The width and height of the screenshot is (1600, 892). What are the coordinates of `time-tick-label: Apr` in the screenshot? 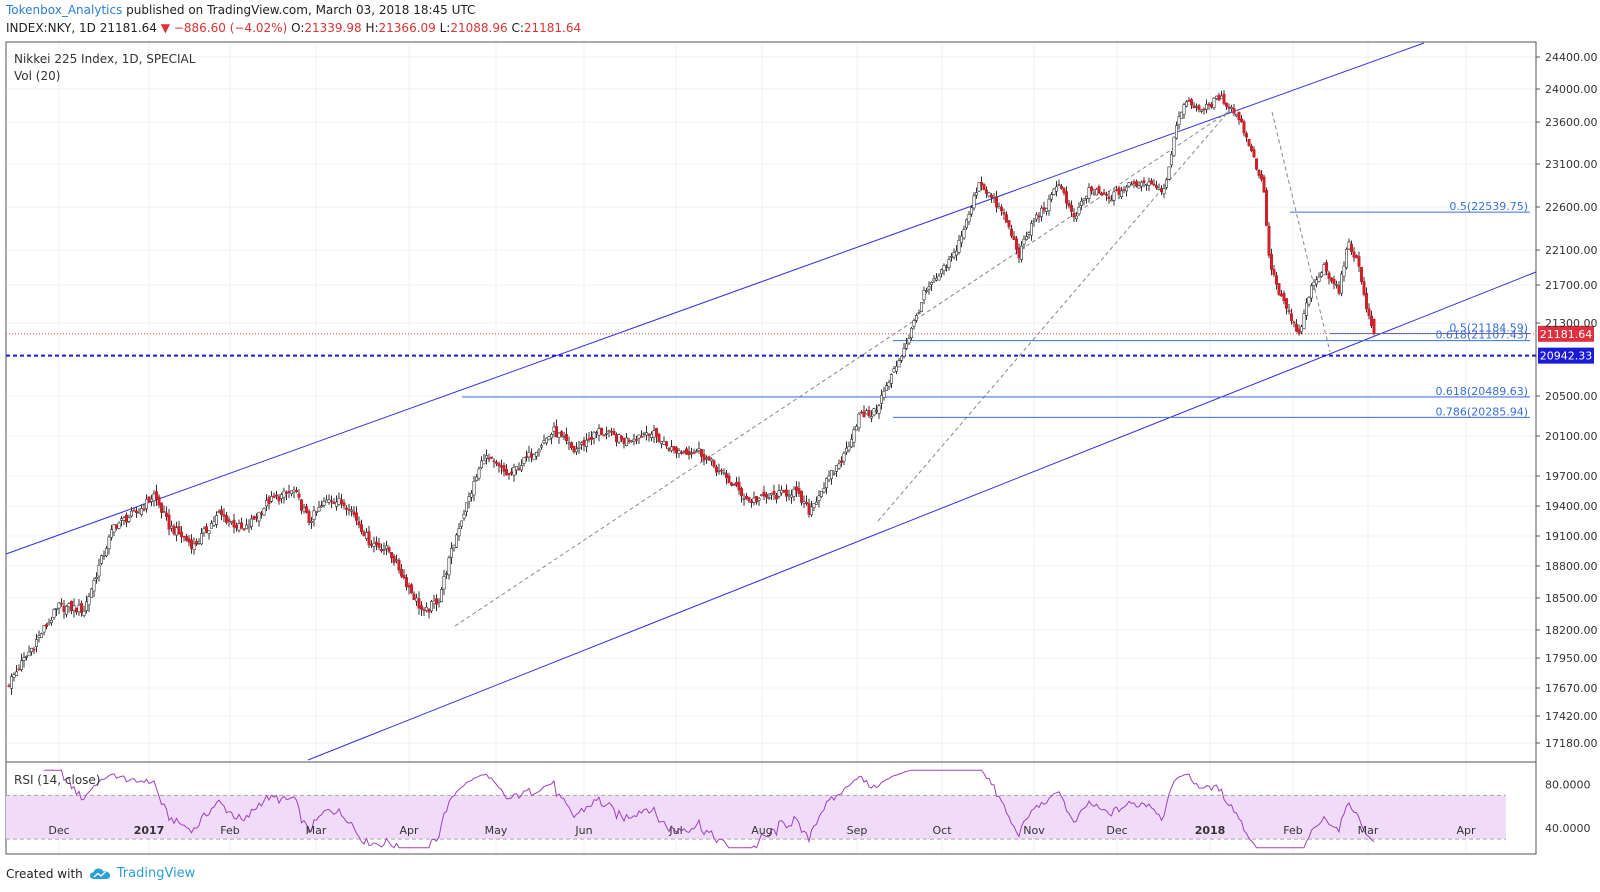 It's located at (1466, 830).